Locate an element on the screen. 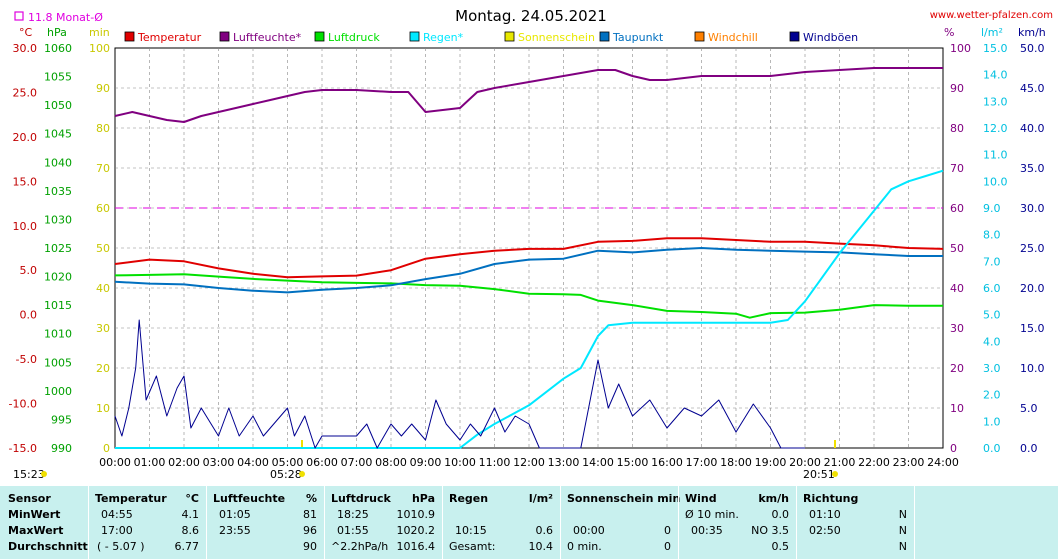  minutes-axis-tick: 100 is located at coordinates (99, 48).